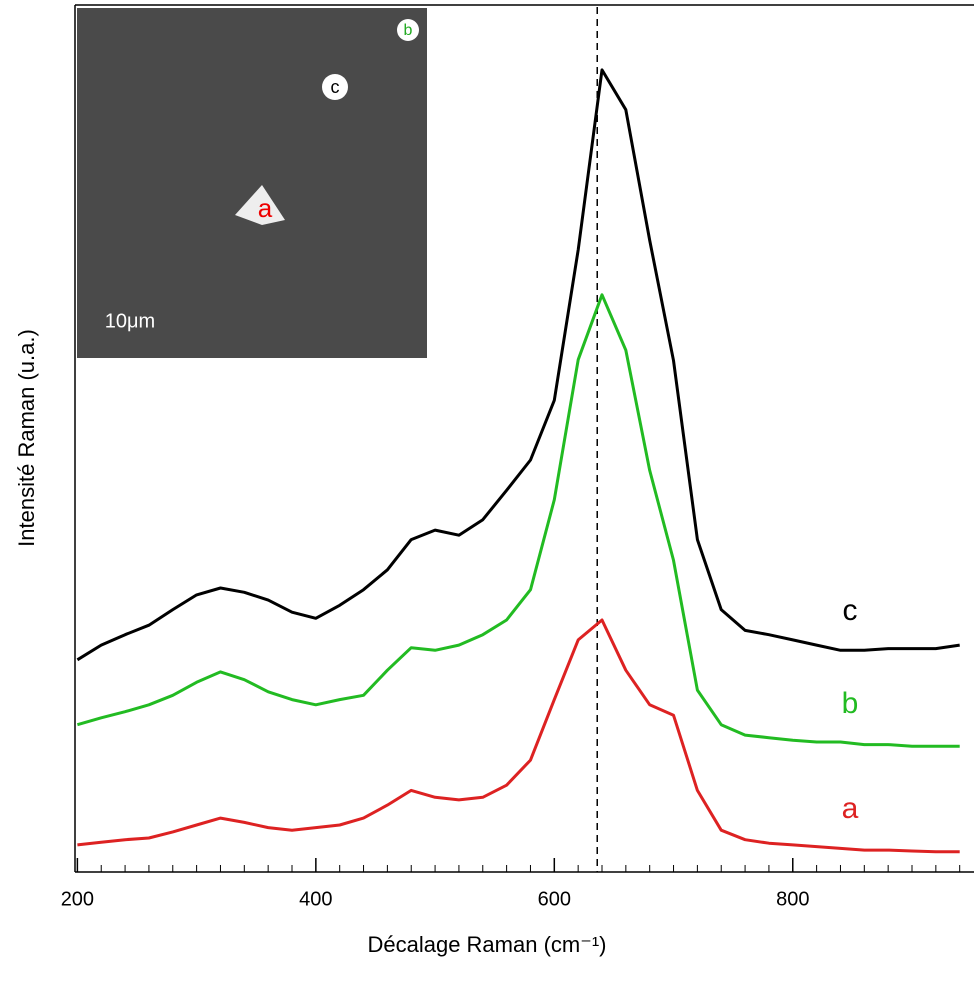 This screenshot has height=995, width=974. What do you see at coordinates (554, 899) in the screenshot?
I see `x-tick-label: 600` at bounding box center [554, 899].